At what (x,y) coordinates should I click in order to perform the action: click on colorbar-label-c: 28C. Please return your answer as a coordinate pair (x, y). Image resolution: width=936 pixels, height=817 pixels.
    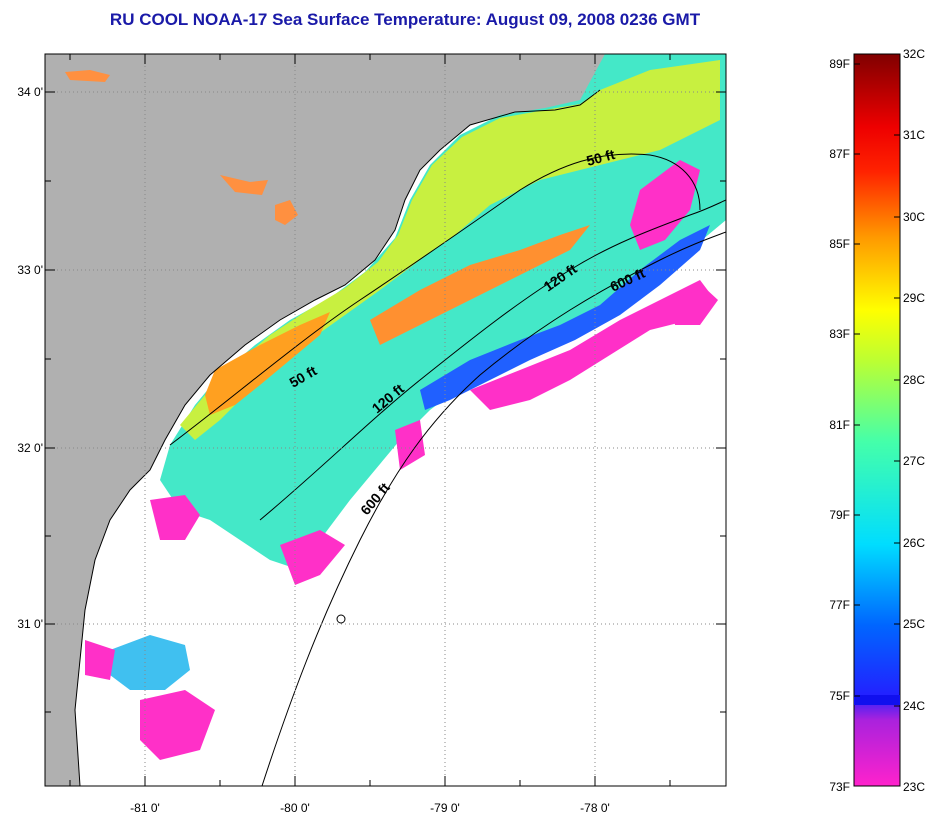
    Looking at the image, I should click on (914, 380).